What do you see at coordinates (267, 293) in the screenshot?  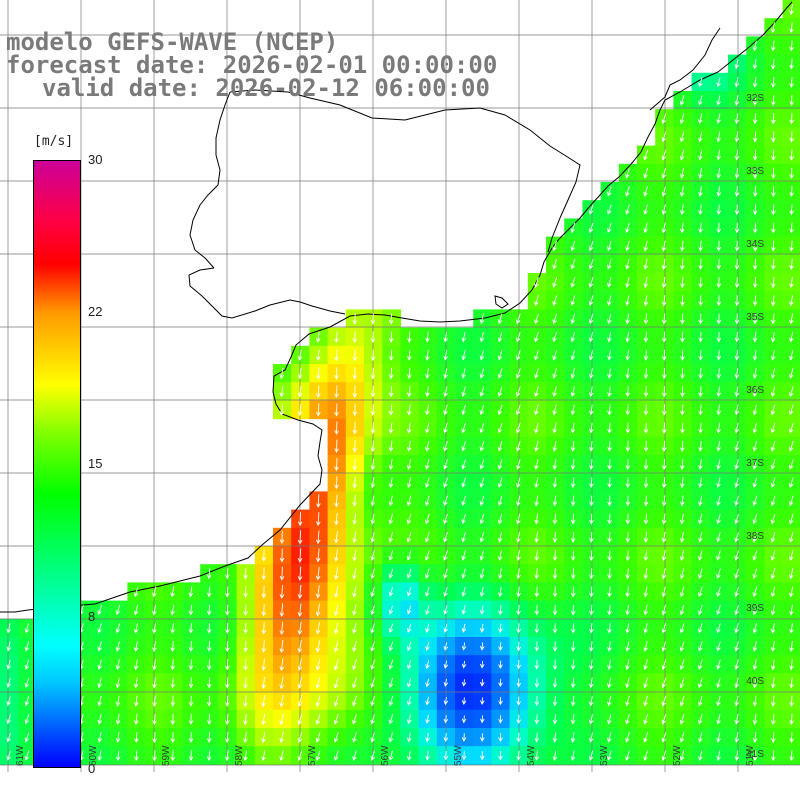 I see `coastline-rio-de-la-plata` at bounding box center [267, 293].